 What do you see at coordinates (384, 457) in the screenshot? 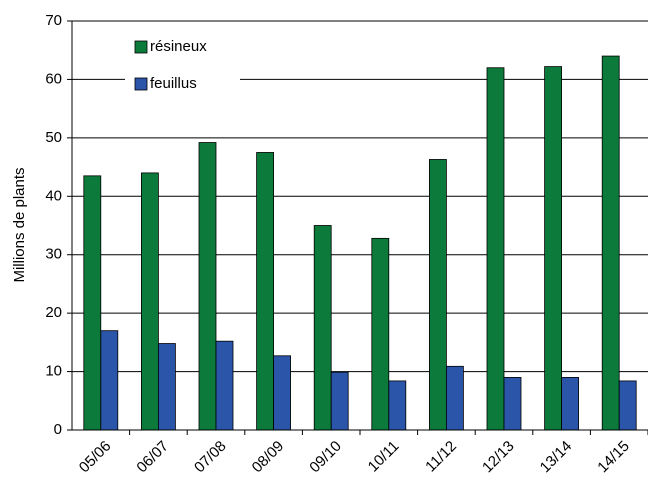
I see `x-tick-label: 10/11` at bounding box center [384, 457].